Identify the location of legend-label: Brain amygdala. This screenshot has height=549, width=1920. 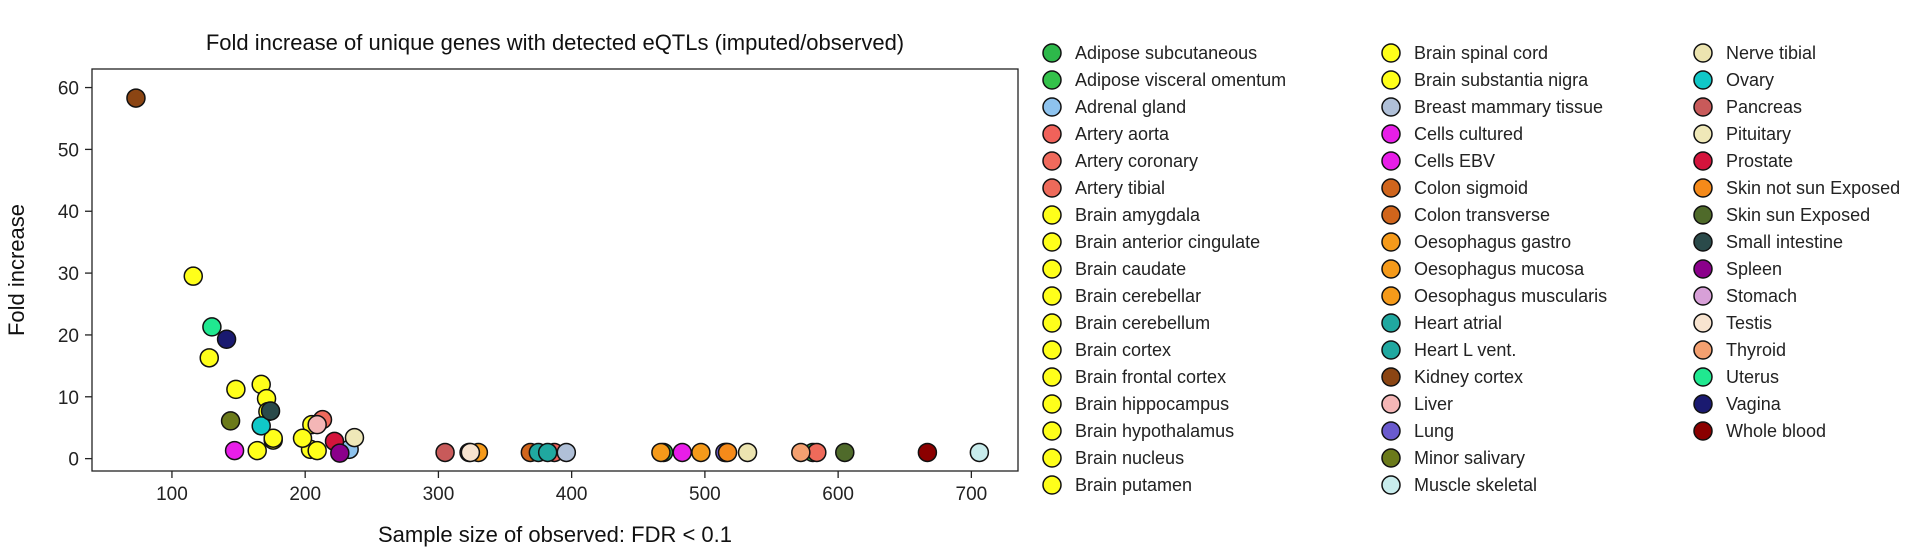
(1138, 215).